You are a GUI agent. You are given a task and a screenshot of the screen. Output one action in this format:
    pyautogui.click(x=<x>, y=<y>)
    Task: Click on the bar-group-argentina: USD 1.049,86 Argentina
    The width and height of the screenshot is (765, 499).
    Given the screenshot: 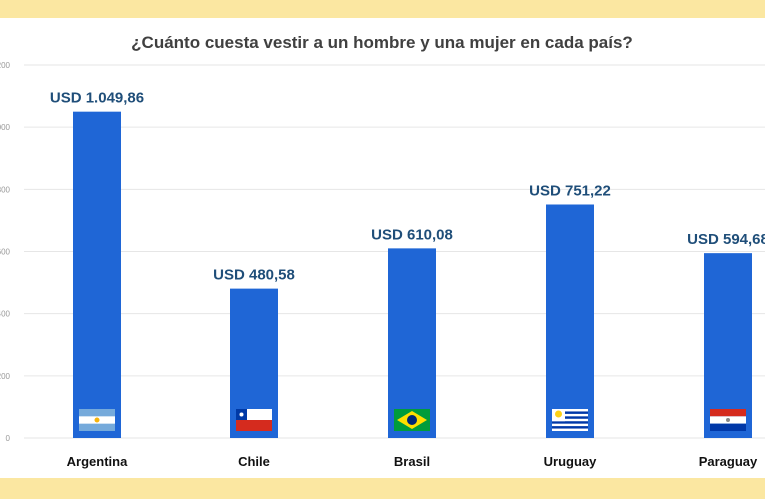 What is the action you would take?
    pyautogui.click(x=97, y=279)
    